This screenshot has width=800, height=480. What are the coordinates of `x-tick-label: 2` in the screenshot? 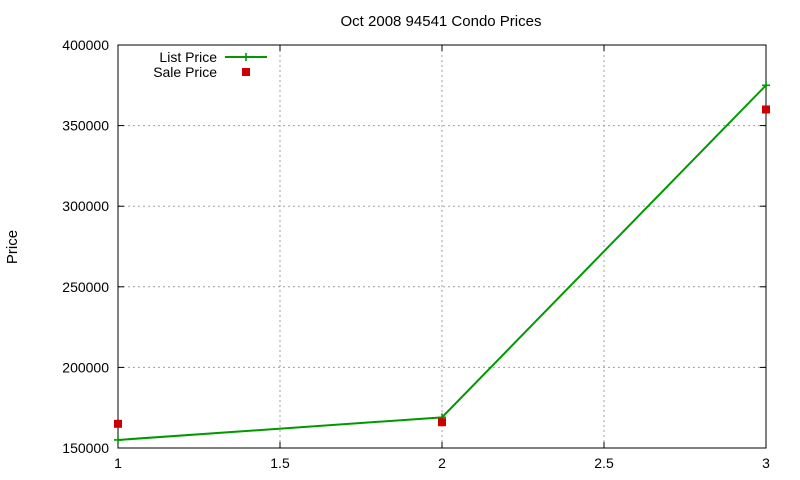 It's located at (442, 463).